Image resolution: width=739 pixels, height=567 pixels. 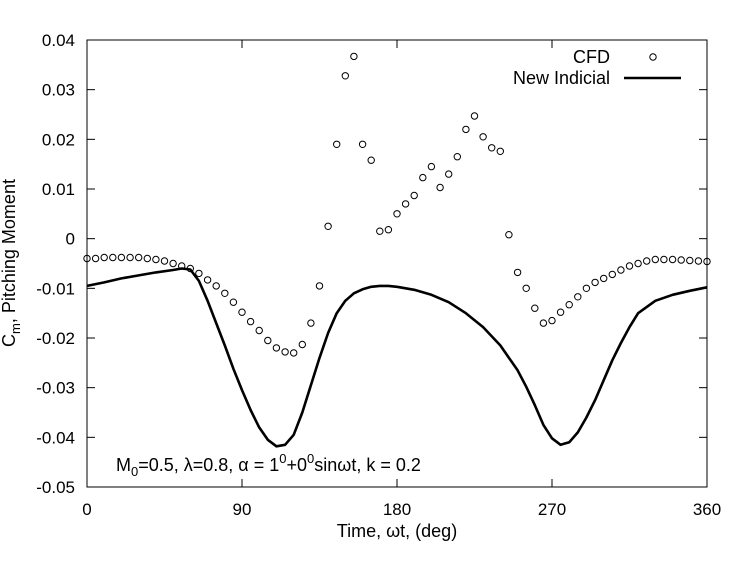 What do you see at coordinates (134, 471) in the screenshot?
I see `annotation-sub-1: 0` at bounding box center [134, 471].